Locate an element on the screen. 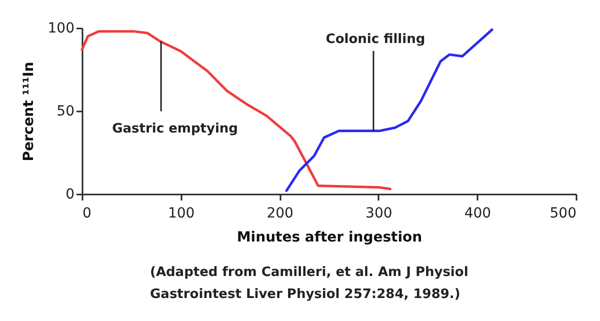 This screenshot has height=321, width=600. x-tick-label: 200 is located at coordinates (280, 214).